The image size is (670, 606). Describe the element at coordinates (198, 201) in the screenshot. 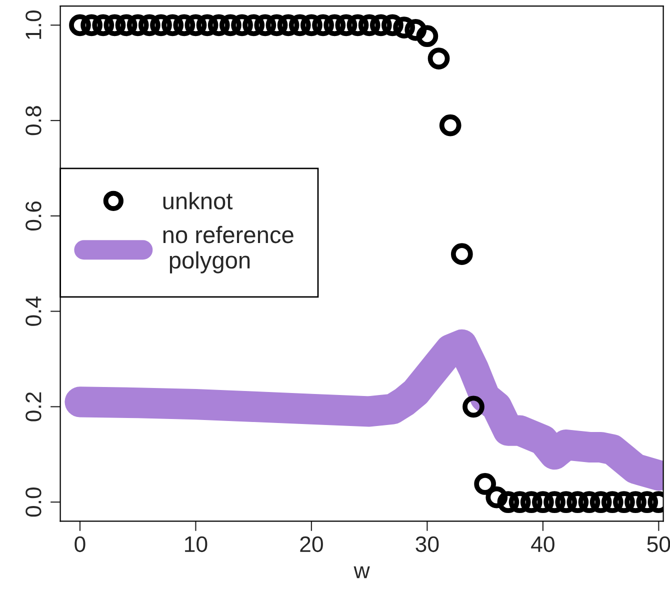

I see `legend-label: unknot` at that location.